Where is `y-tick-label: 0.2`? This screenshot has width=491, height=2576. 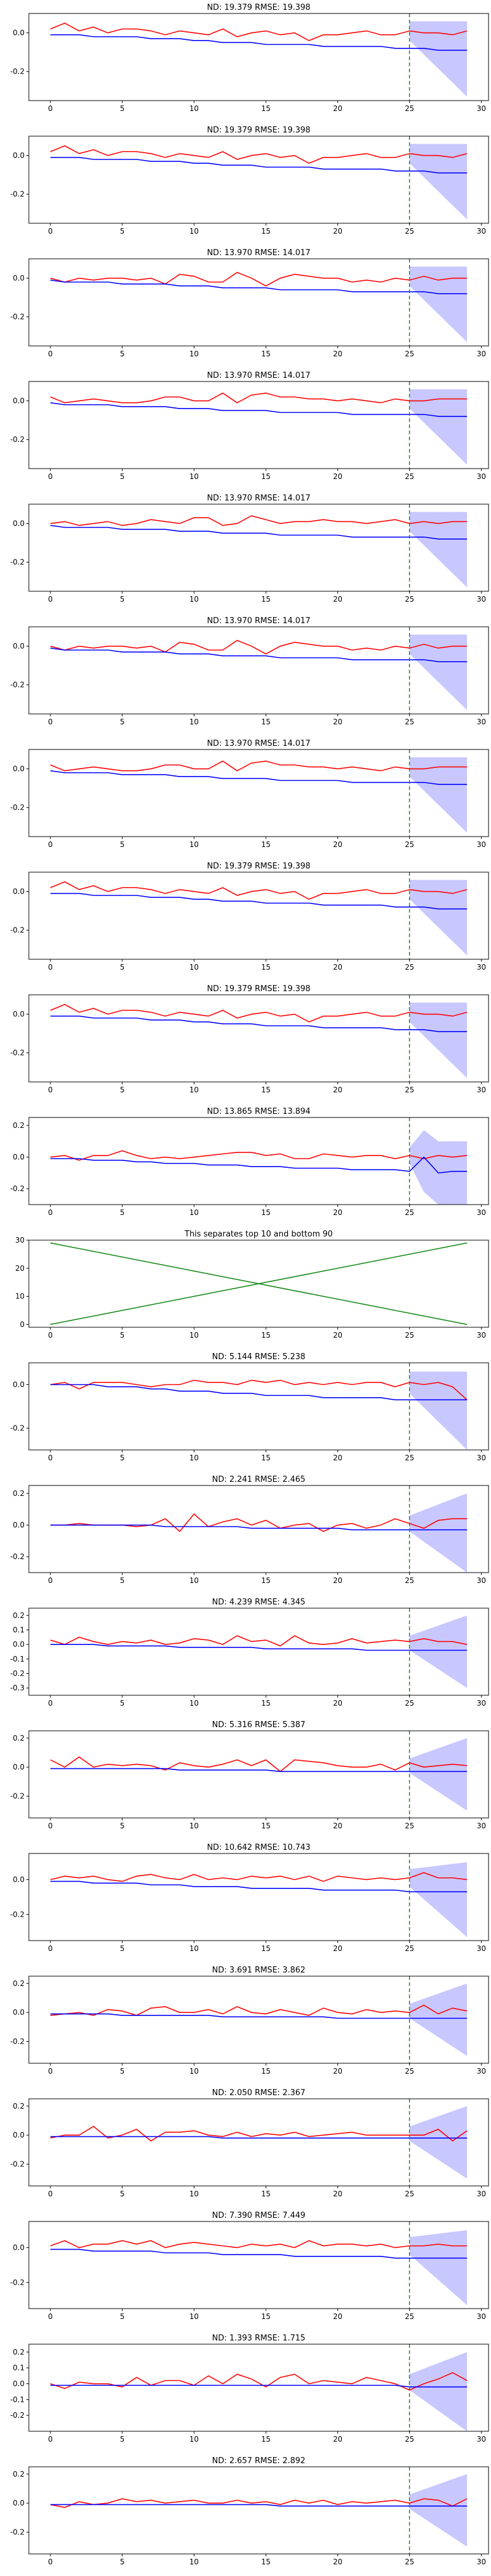
y-tick-label: 0.2 is located at coordinates (19, 2474).